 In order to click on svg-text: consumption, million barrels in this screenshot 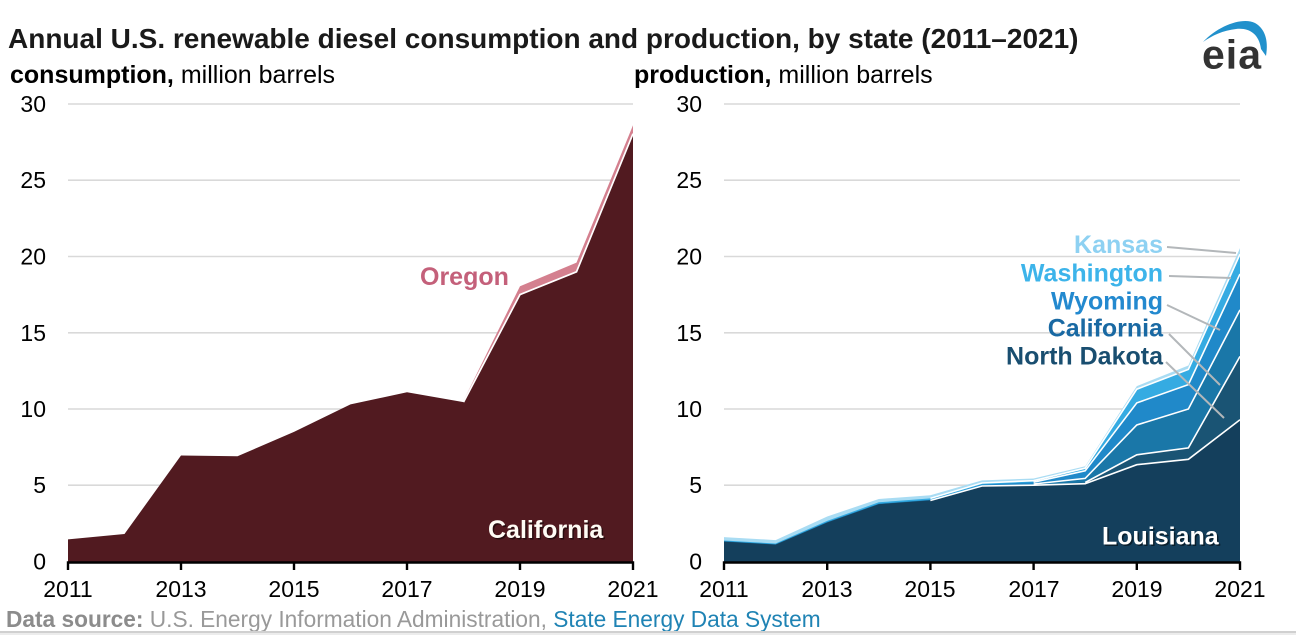, I will do `click(172, 75)`.